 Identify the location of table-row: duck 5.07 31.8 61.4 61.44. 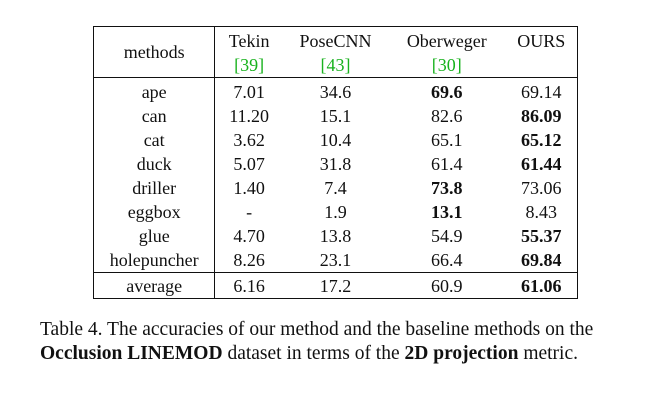
(335, 164).